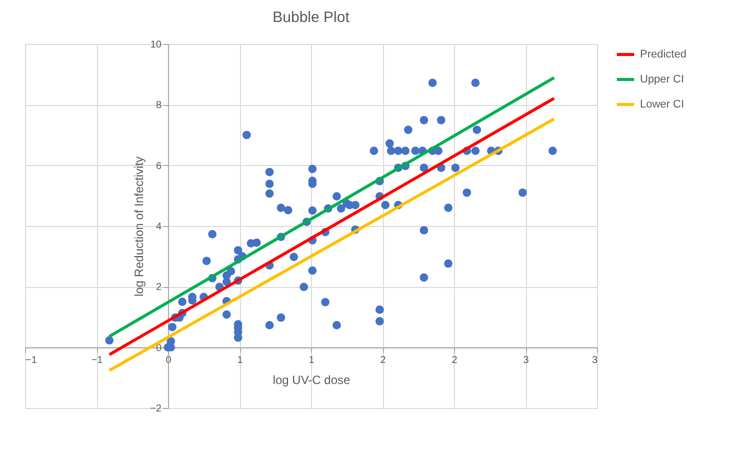 The height and width of the screenshot is (458, 733). What do you see at coordinates (159, 288) in the screenshot?
I see `y-tick-label: 2` at bounding box center [159, 288].